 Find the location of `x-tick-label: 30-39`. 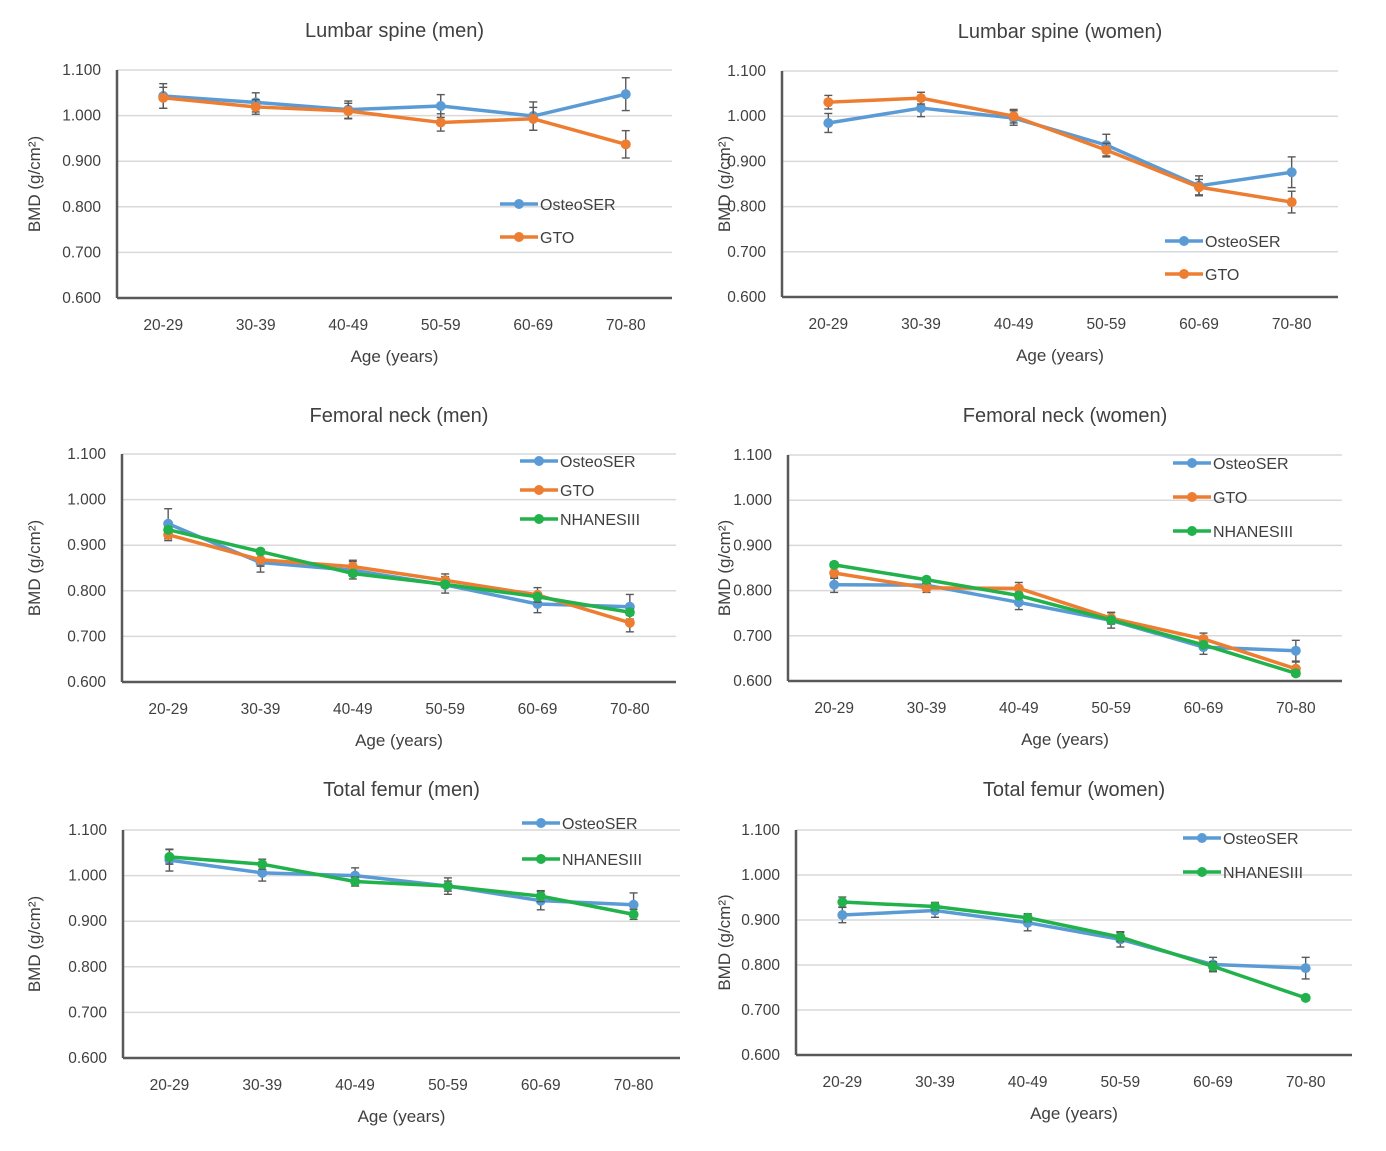

x-tick-label: 30-39 is located at coordinates (256, 325).